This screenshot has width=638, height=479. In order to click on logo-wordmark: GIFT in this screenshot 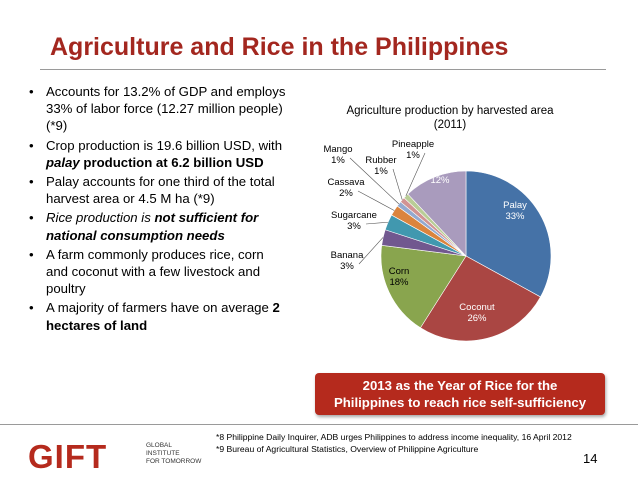, I will do `click(68, 456)`.